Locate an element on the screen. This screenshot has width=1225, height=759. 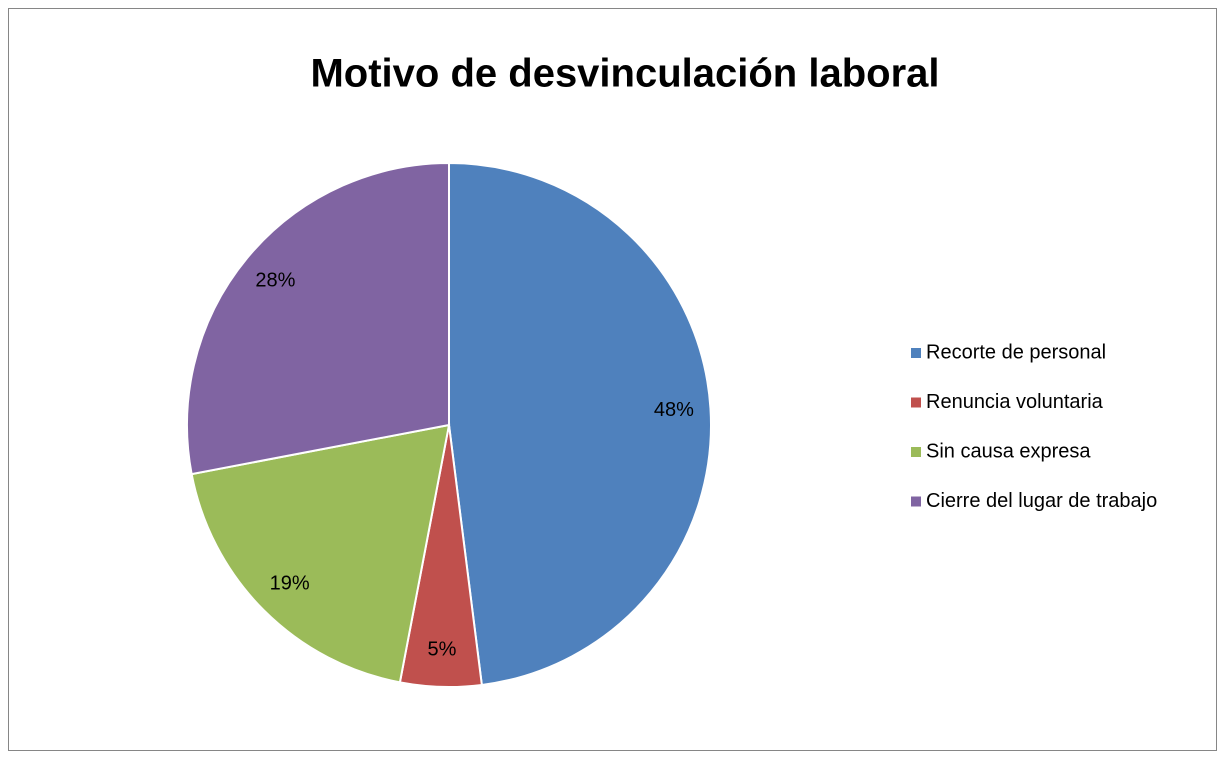
legend-label: Sin causa expresa is located at coordinates (1008, 451).